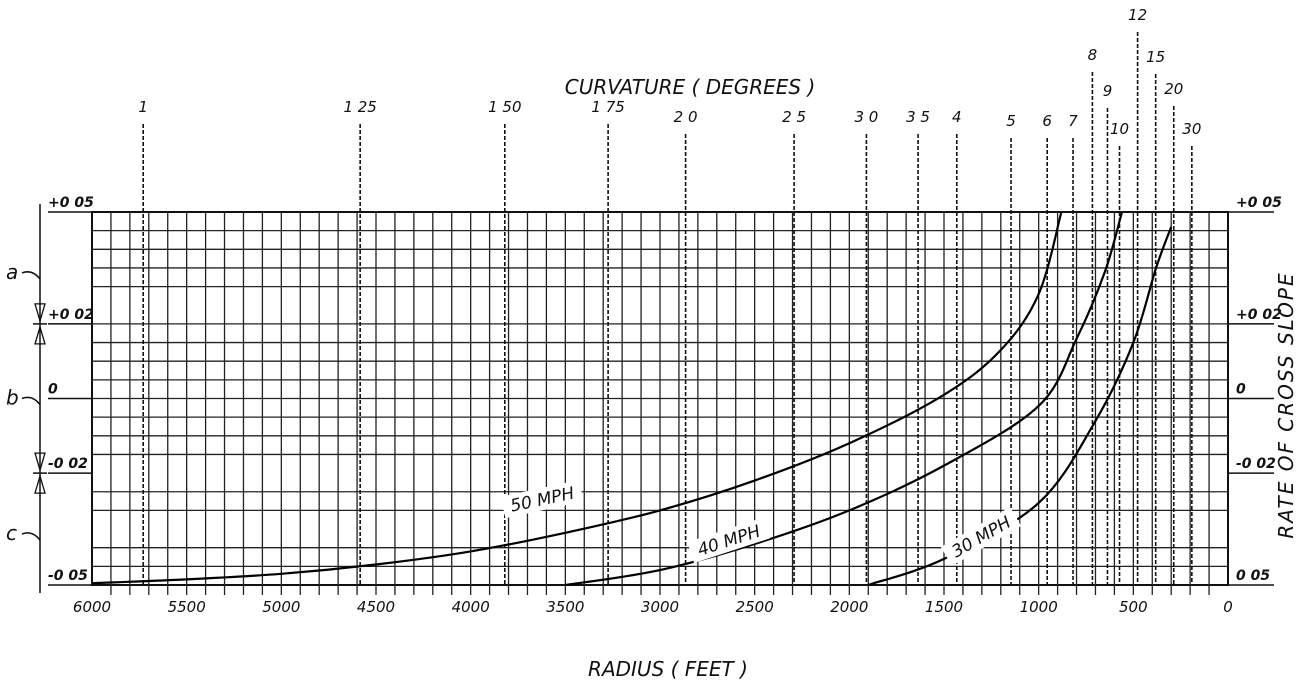  What do you see at coordinates (957, 117) in the screenshot?
I see `curvature-label: 4` at bounding box center [957, 117].